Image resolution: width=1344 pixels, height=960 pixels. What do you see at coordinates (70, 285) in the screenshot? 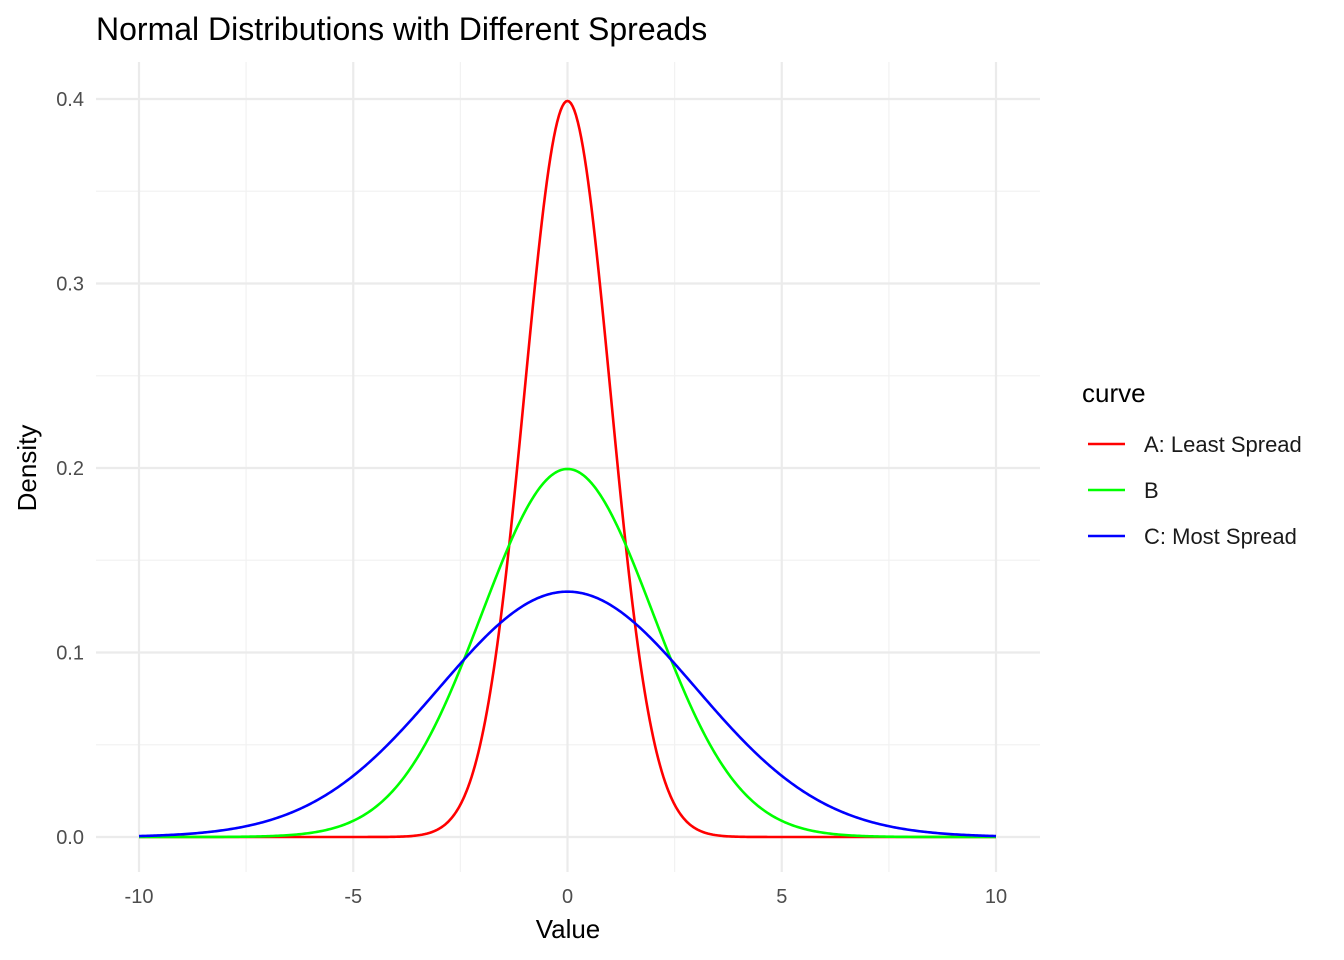
I see `y-tick-label: 0.3` at bounding box center [70, 285].